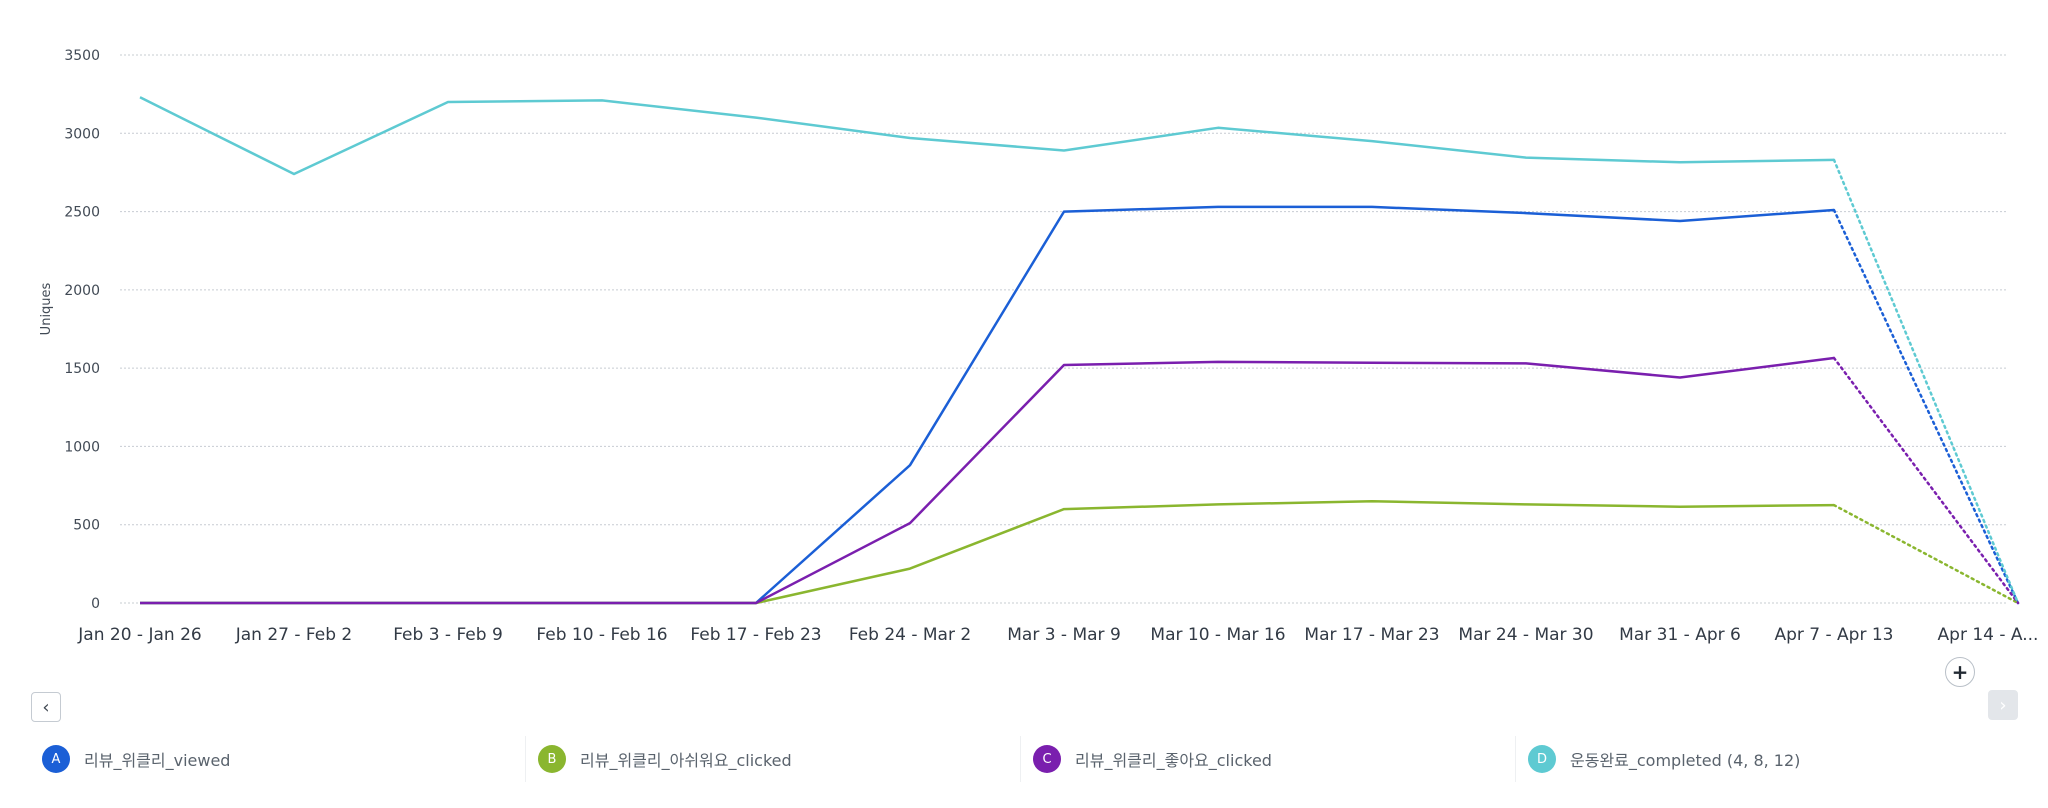 This screenshot has height=808, width=2048. I want to click on y-tick-label: 500, so click(86, 526).